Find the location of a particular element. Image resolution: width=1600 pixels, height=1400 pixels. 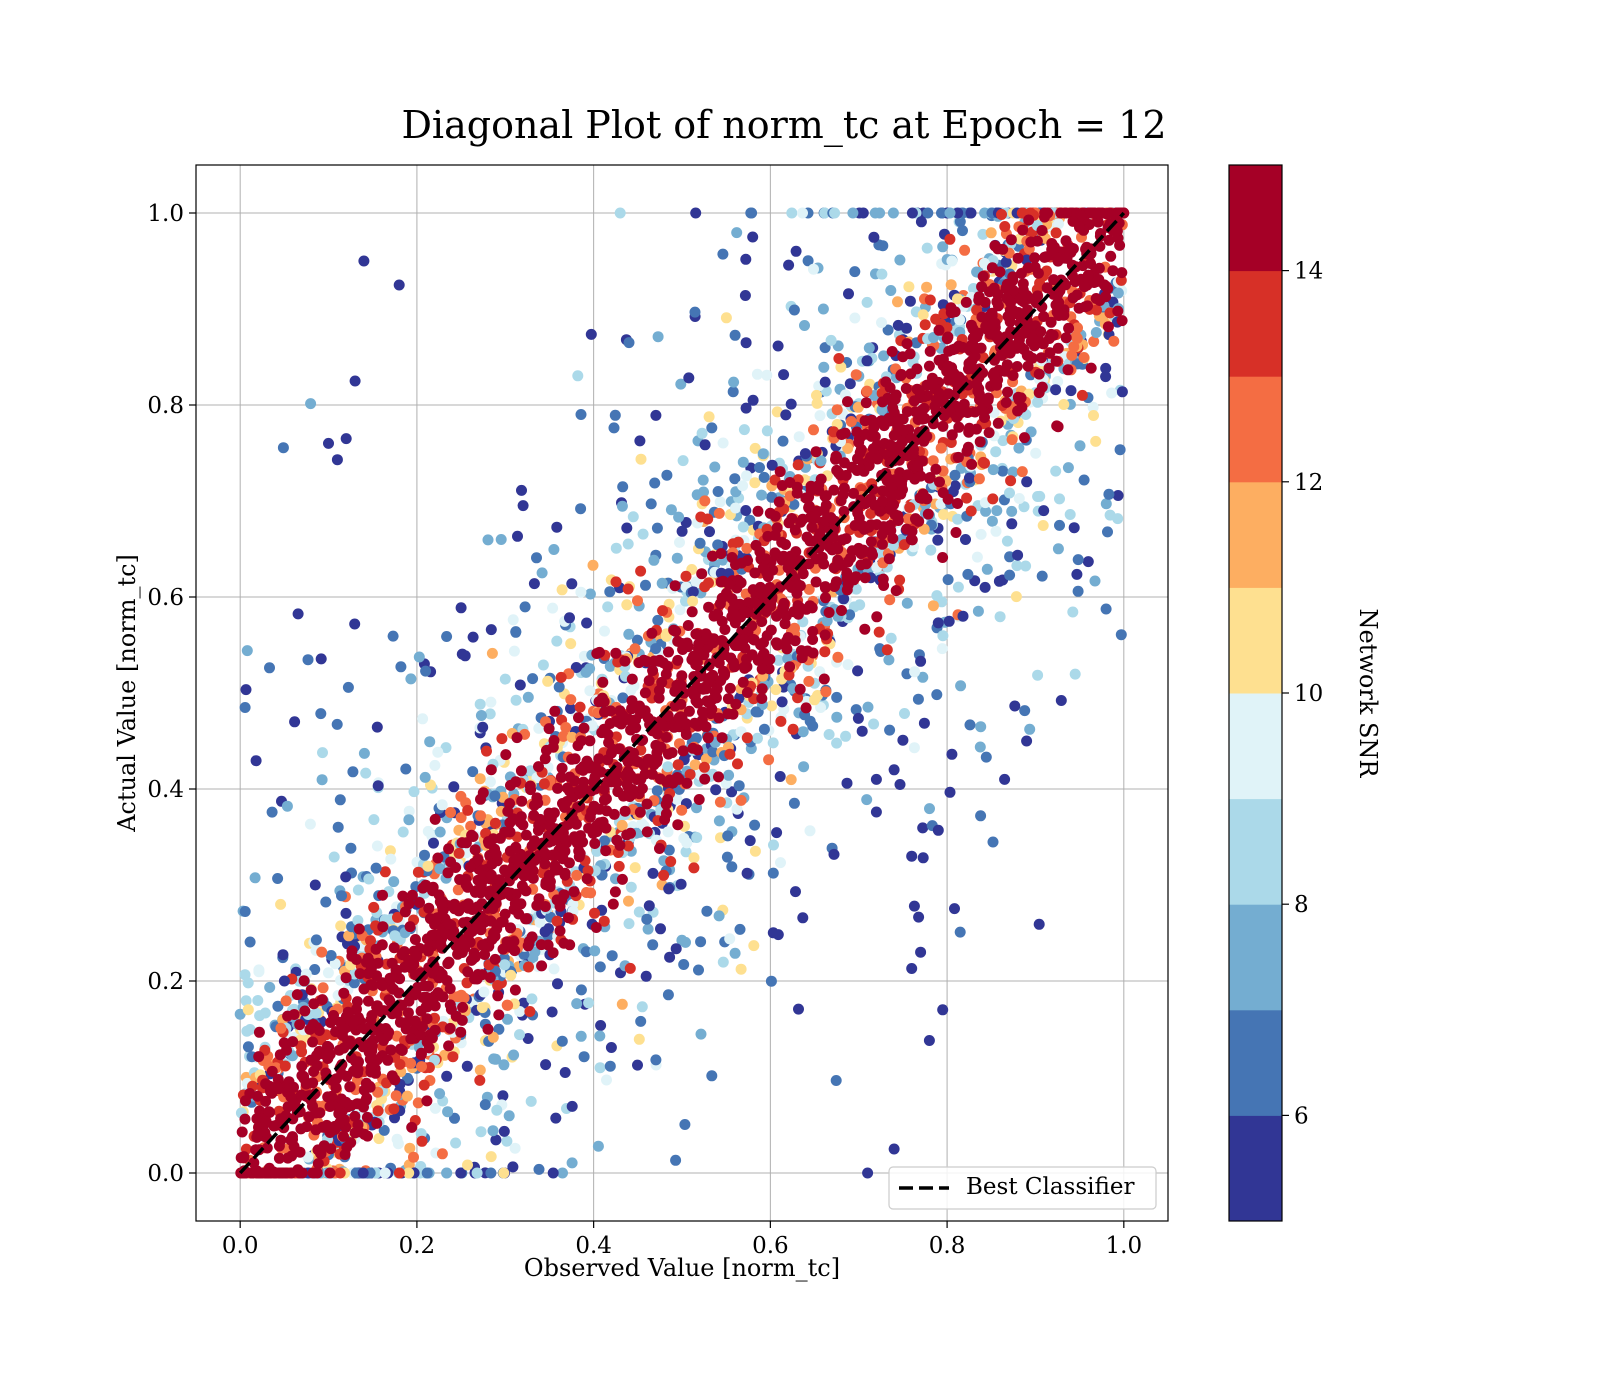

colorbar-tick-label-2: 10 is located at coordinates (1308, 694).